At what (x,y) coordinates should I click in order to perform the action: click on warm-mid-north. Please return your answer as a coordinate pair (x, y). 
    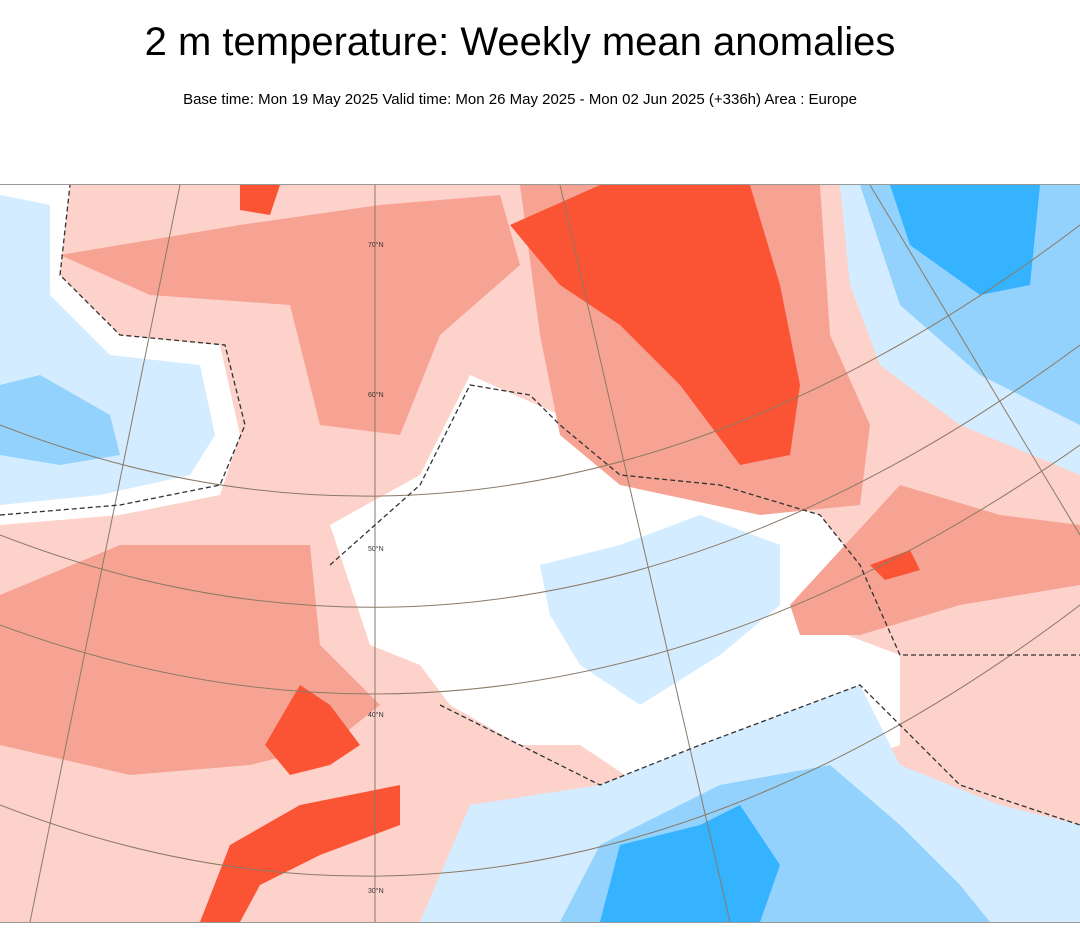
    Looking at the image, I should click on (290, 315).